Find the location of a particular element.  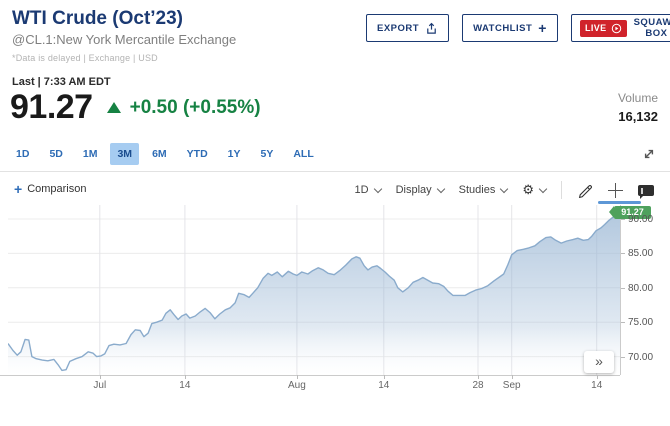

draw-icon is located at coordinates (585, 190).